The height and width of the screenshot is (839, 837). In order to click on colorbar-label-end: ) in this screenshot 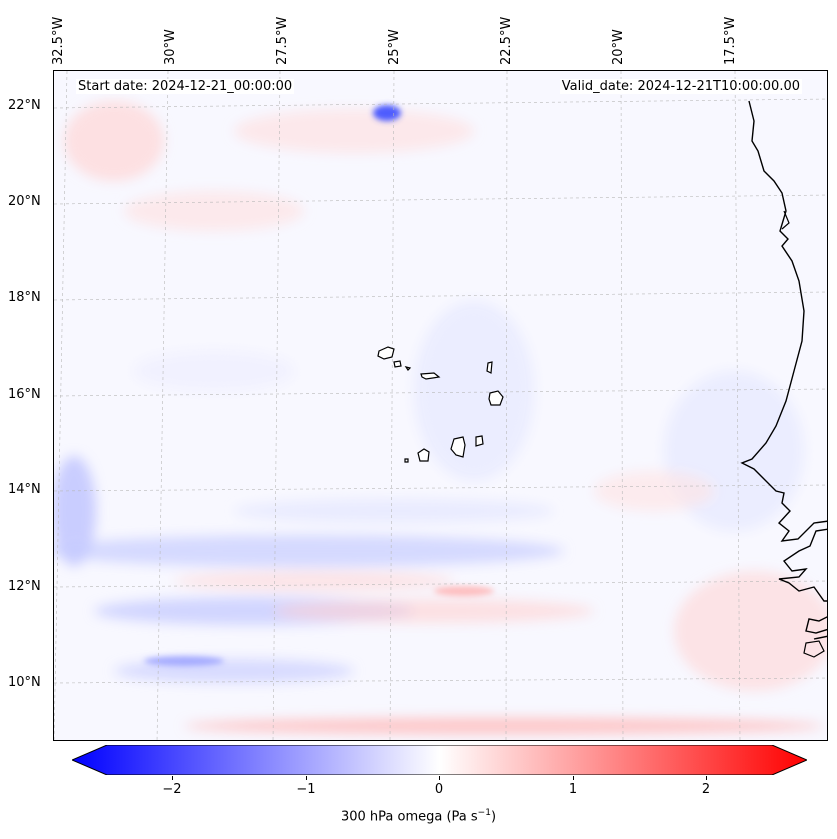, I will do `click(493, 817)`.